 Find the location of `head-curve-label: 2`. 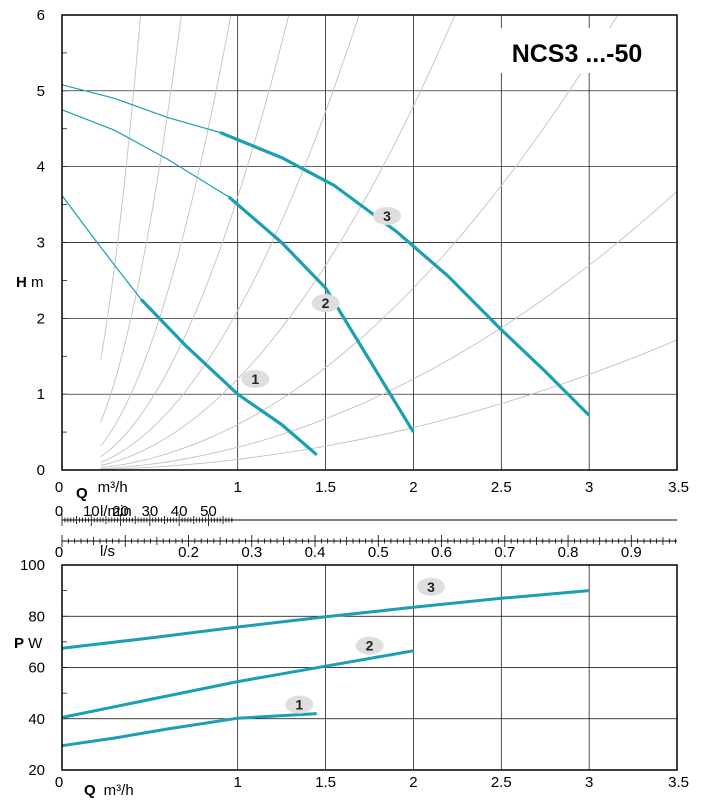

head-curve-label: 2 is located at coordinates (326, 303).